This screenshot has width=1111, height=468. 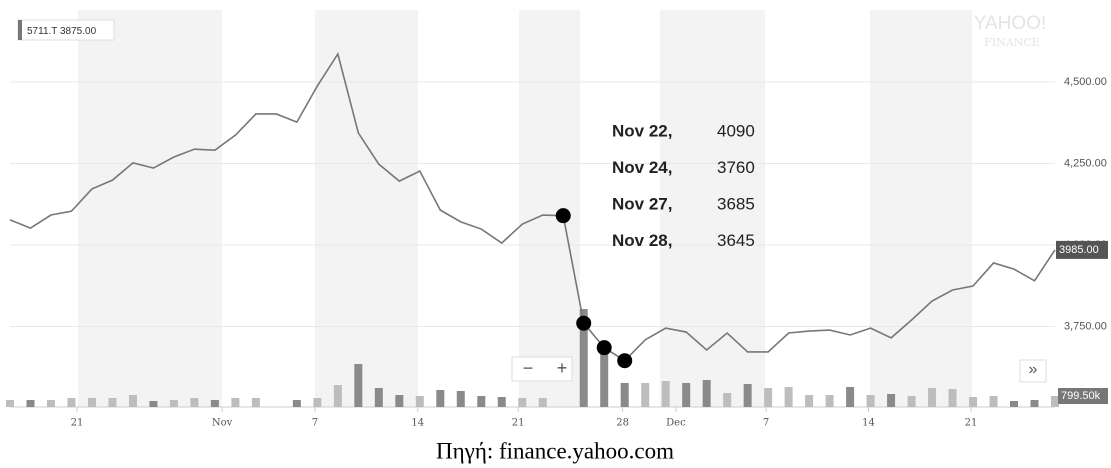 What do you see at coordinates (555, 450) in the screenshot?
I see `caption: Πηγή: finance.yahoo.com` at bounding box center [555, 450].